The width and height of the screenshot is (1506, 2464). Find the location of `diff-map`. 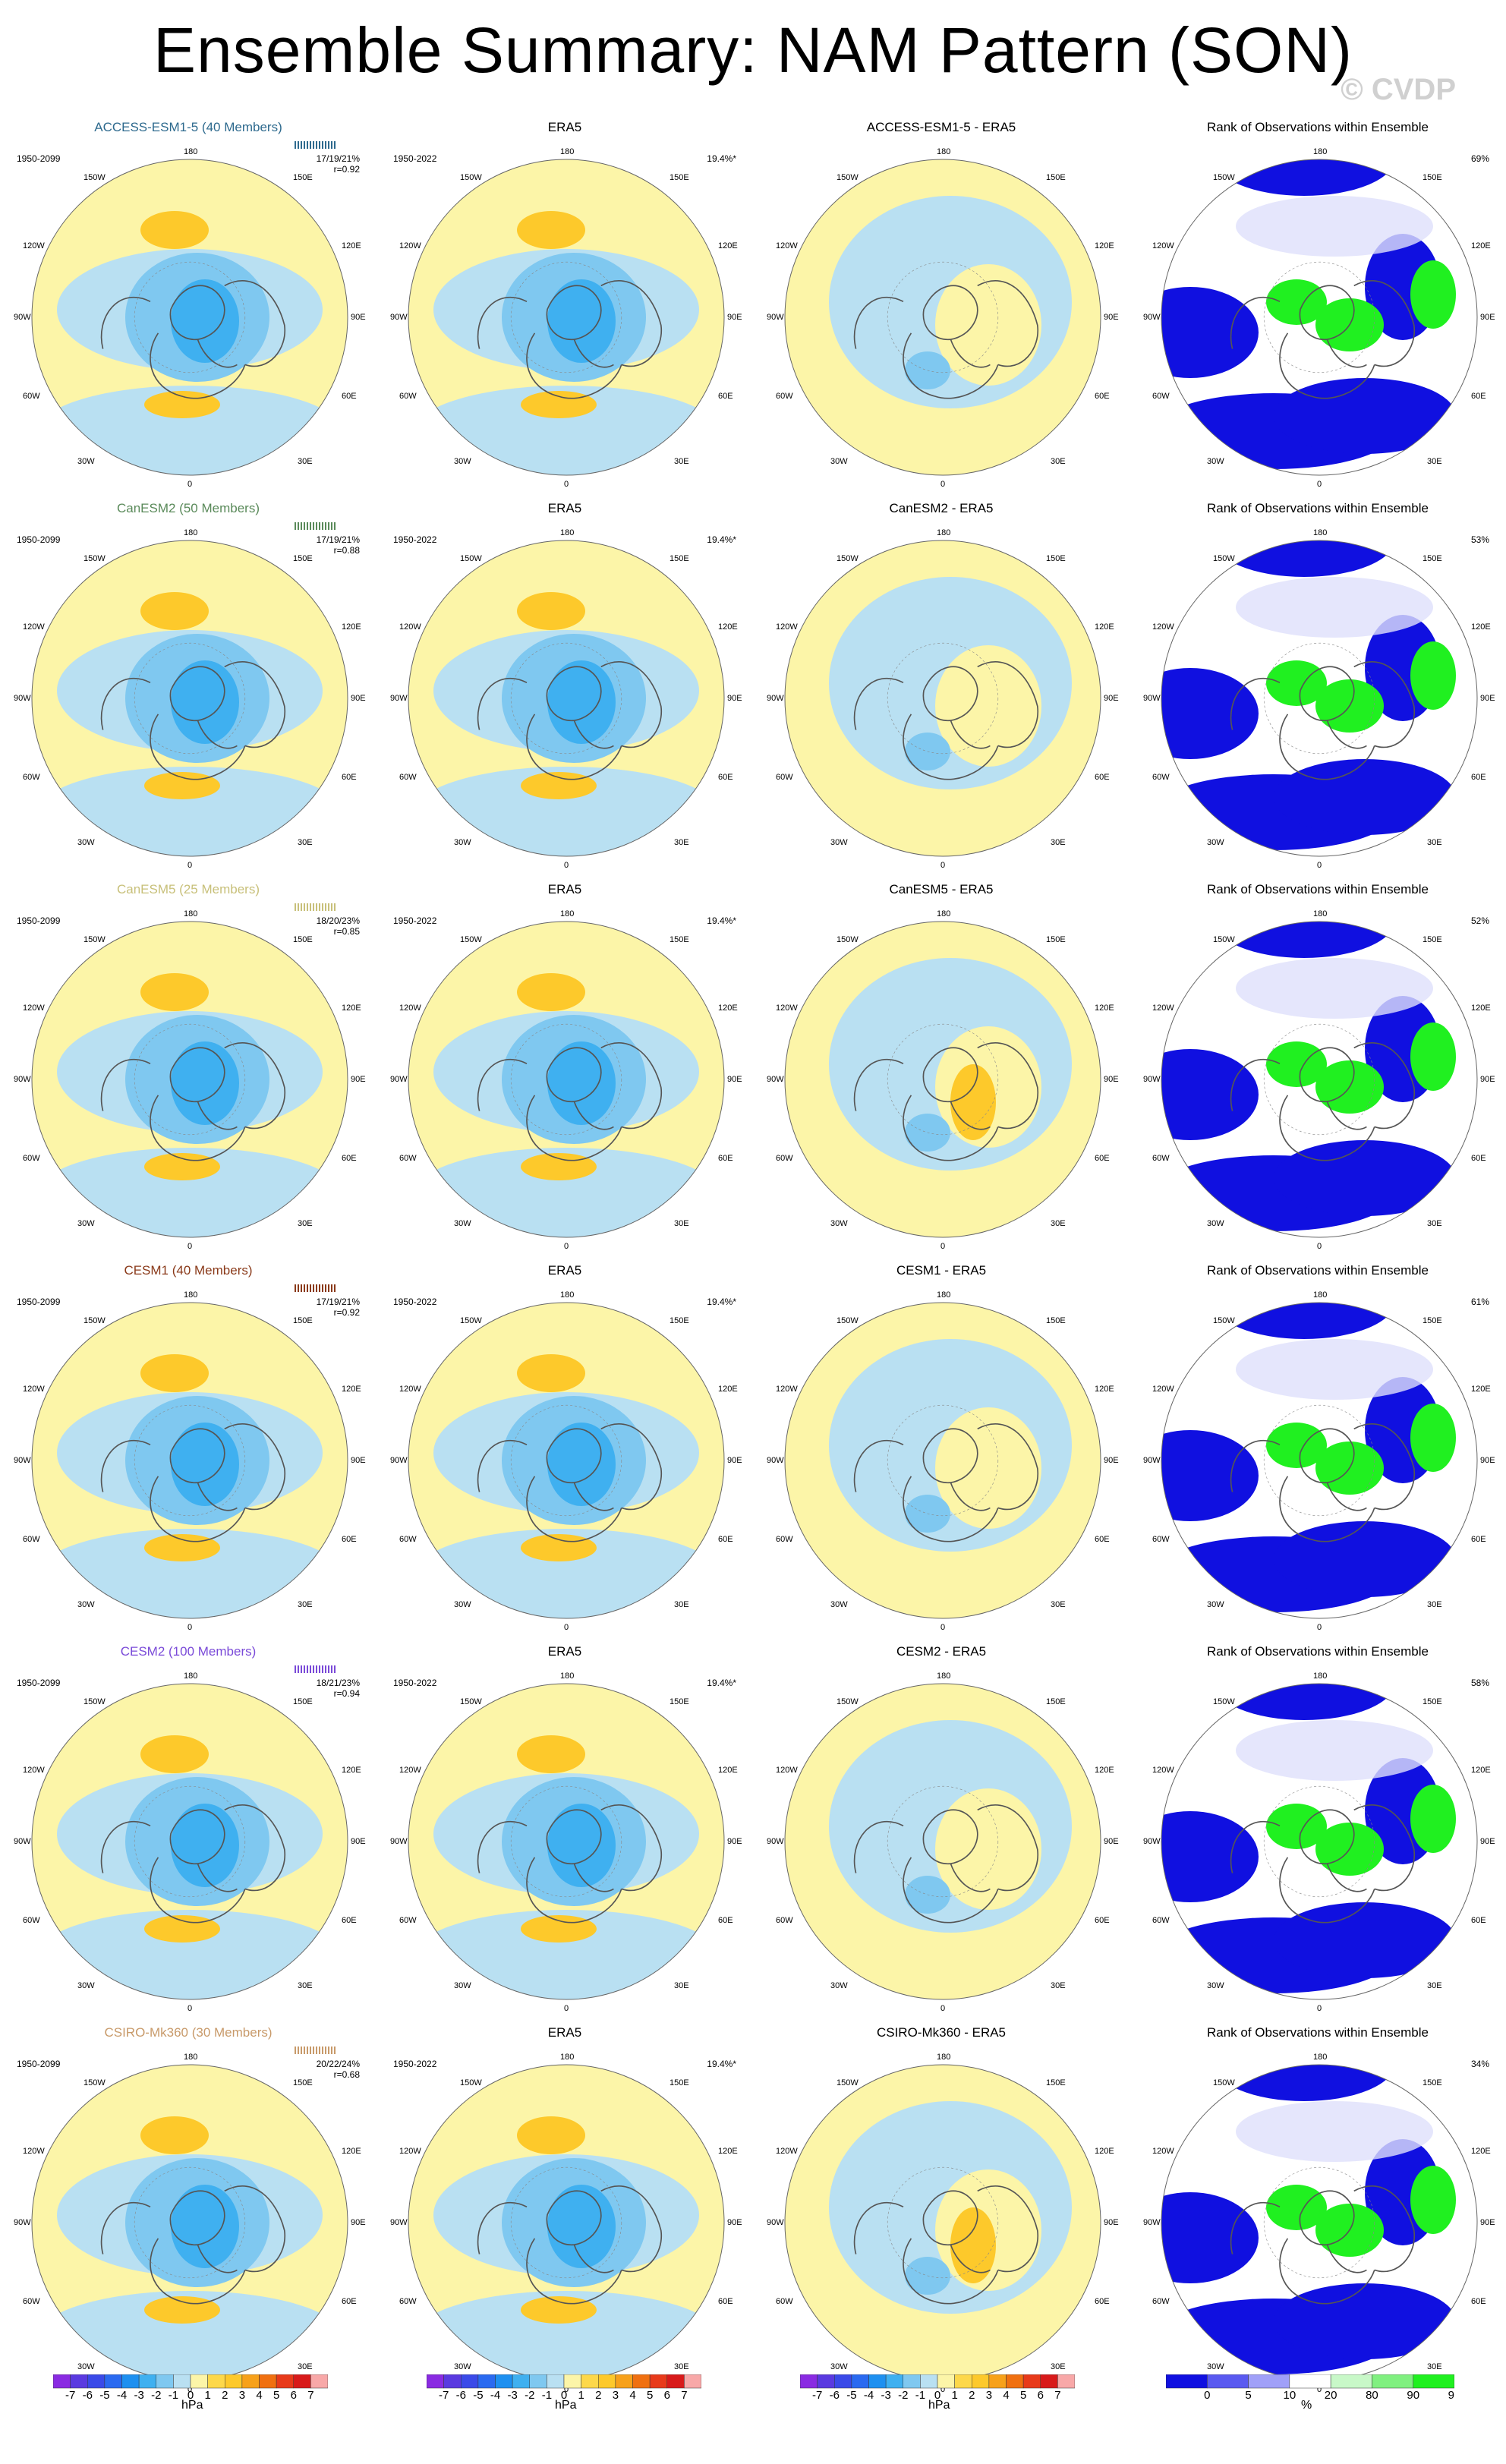

diff-map is located at coordinates (942, 1460).